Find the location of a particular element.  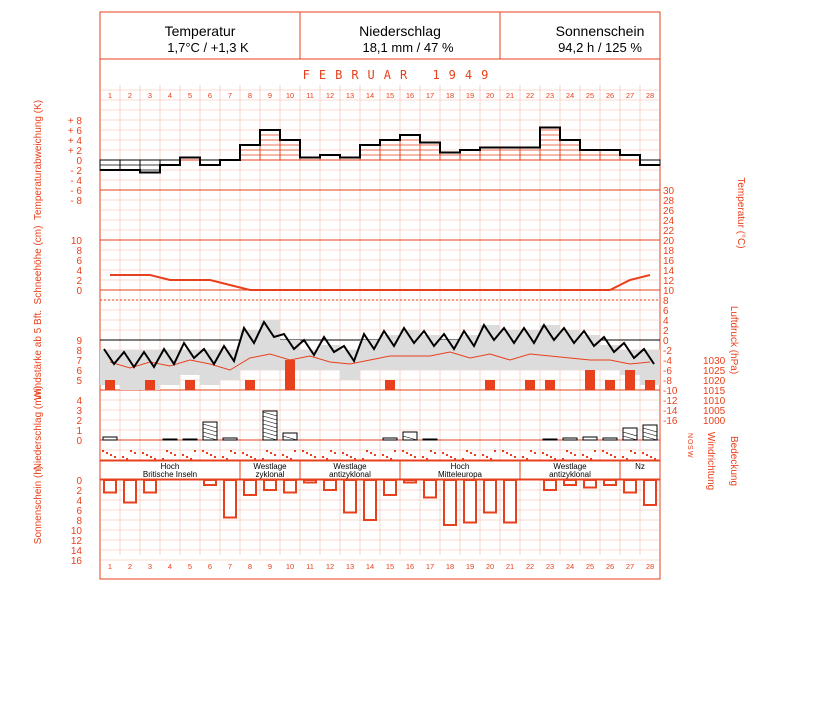

sun-tick: 6 is located at coordinates (79, 511).